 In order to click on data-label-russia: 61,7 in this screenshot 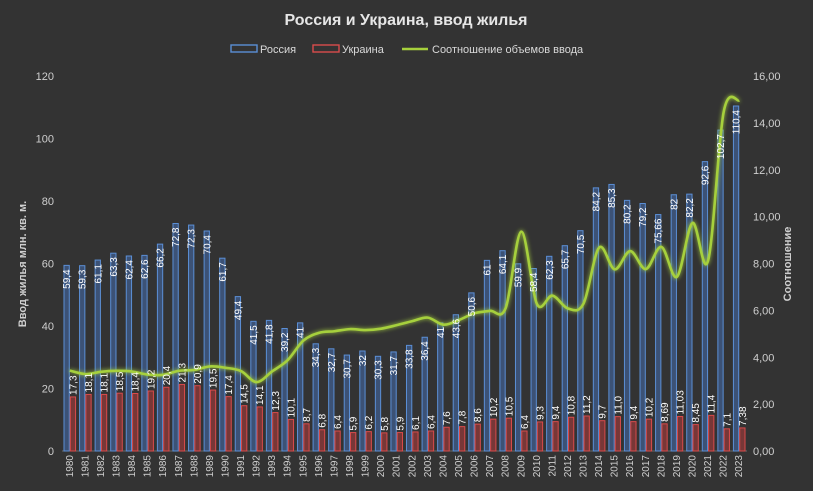, I will do `click(223, 272)`.